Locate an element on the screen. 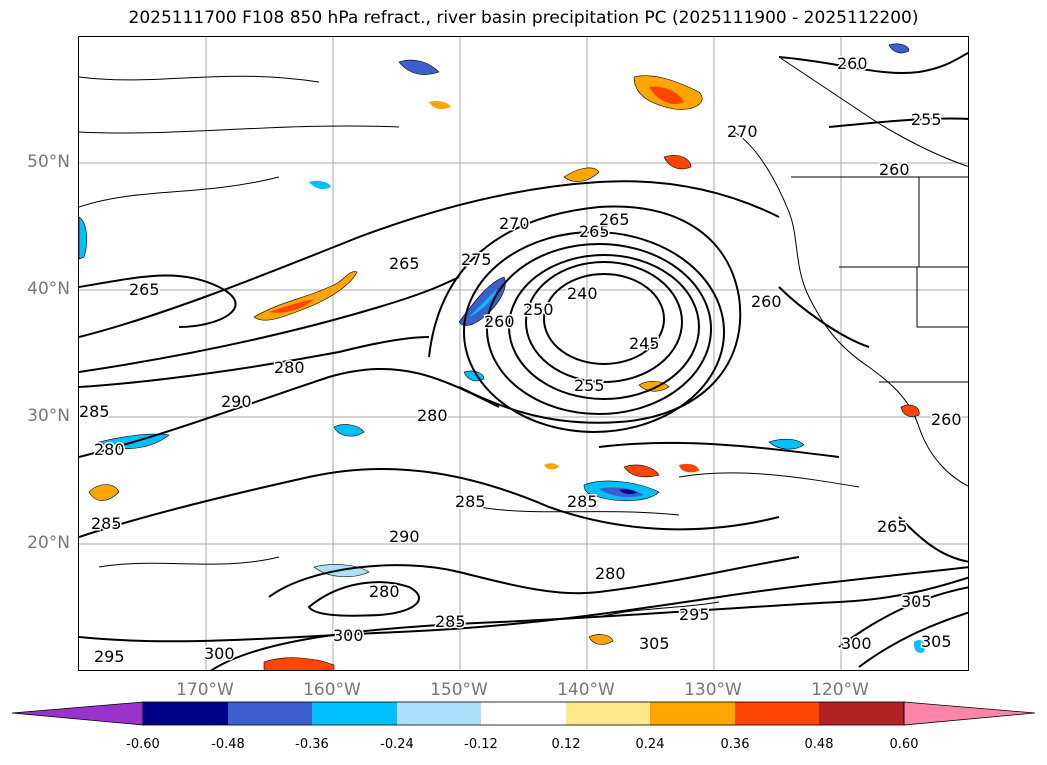 Image resolution: width=1047 pixels, height=765 pixels. lon-label: 170°W is located at coordinates (205, 690).